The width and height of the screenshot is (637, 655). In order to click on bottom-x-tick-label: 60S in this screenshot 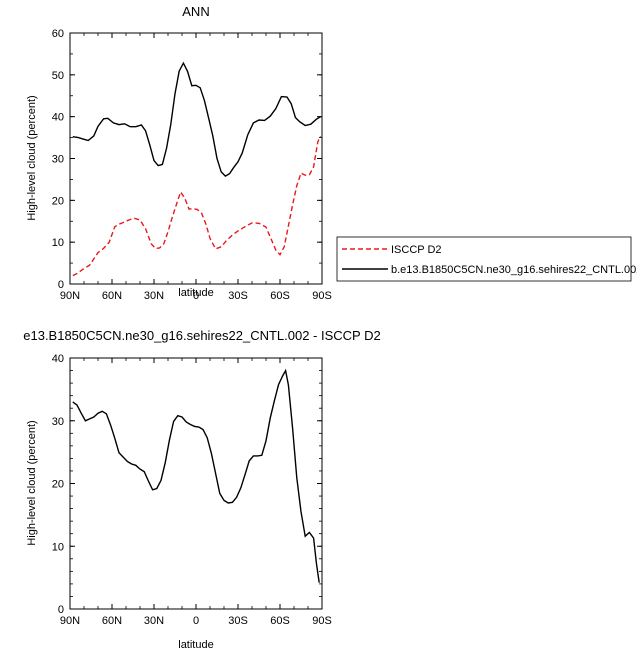, I will do `click(280, 621)`.